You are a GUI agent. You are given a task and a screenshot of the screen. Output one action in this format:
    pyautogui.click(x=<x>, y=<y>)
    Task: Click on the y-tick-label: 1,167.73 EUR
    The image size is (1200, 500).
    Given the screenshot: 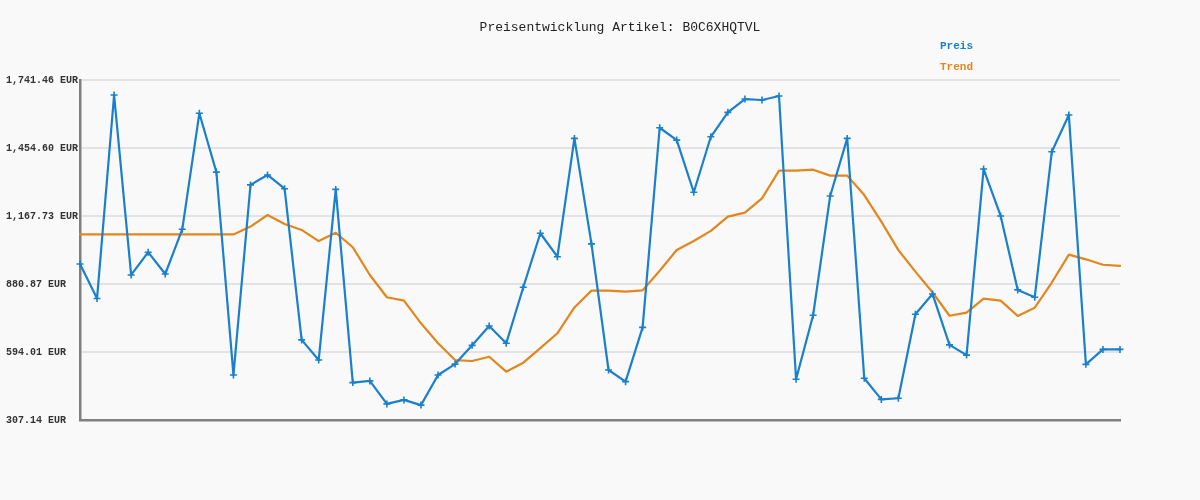 What is the action you would take?
    pyautogui.click(x=42, y=216)
    